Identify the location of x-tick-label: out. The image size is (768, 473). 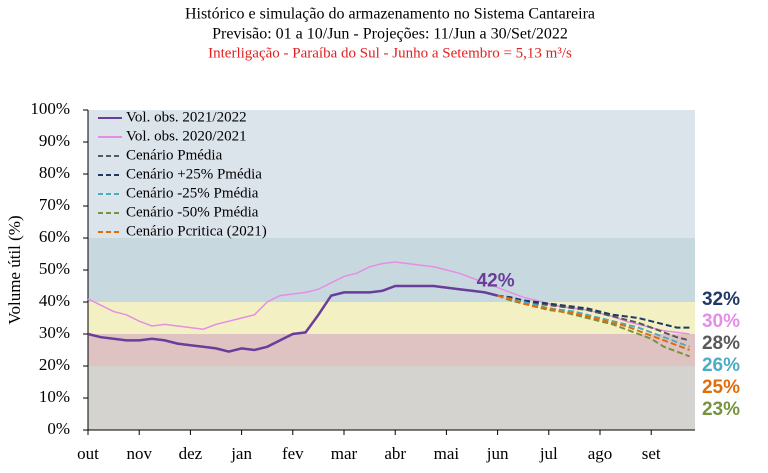
(88, 453).